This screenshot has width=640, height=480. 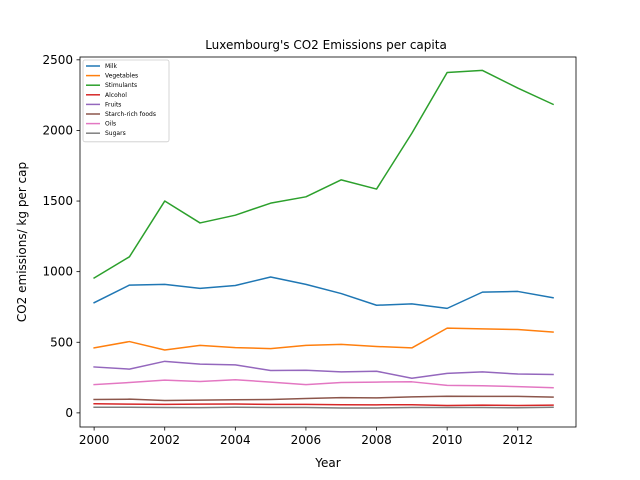 What do you see at coordinates (61, 236) in the screenshot?
I see `y-axis-ticks: 0 500 1000 1500 2000 2500` at bounding box center [61, 236].